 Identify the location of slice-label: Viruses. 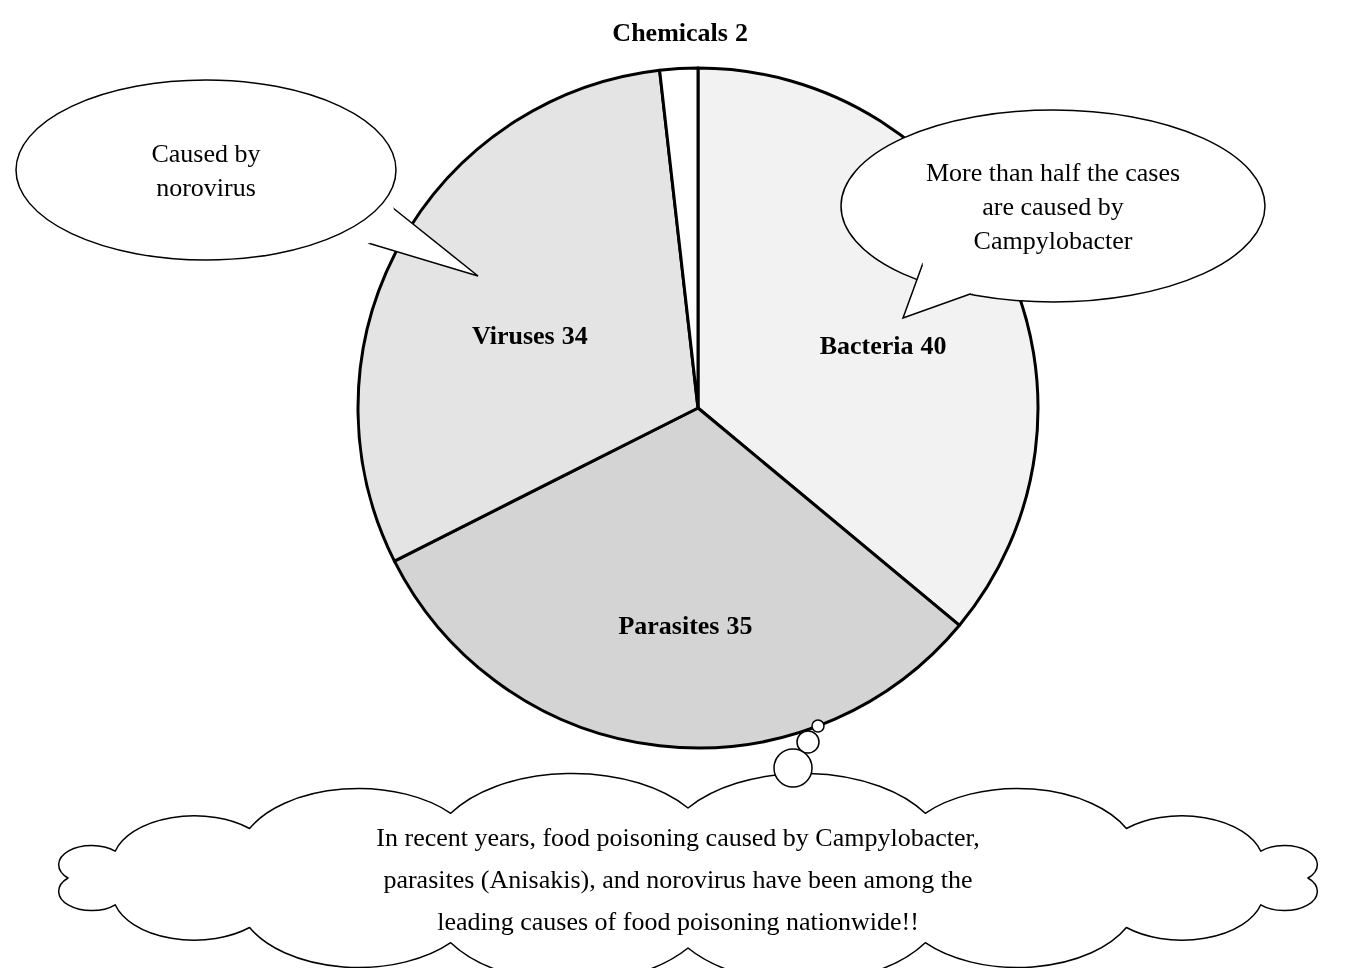
(513, 336).